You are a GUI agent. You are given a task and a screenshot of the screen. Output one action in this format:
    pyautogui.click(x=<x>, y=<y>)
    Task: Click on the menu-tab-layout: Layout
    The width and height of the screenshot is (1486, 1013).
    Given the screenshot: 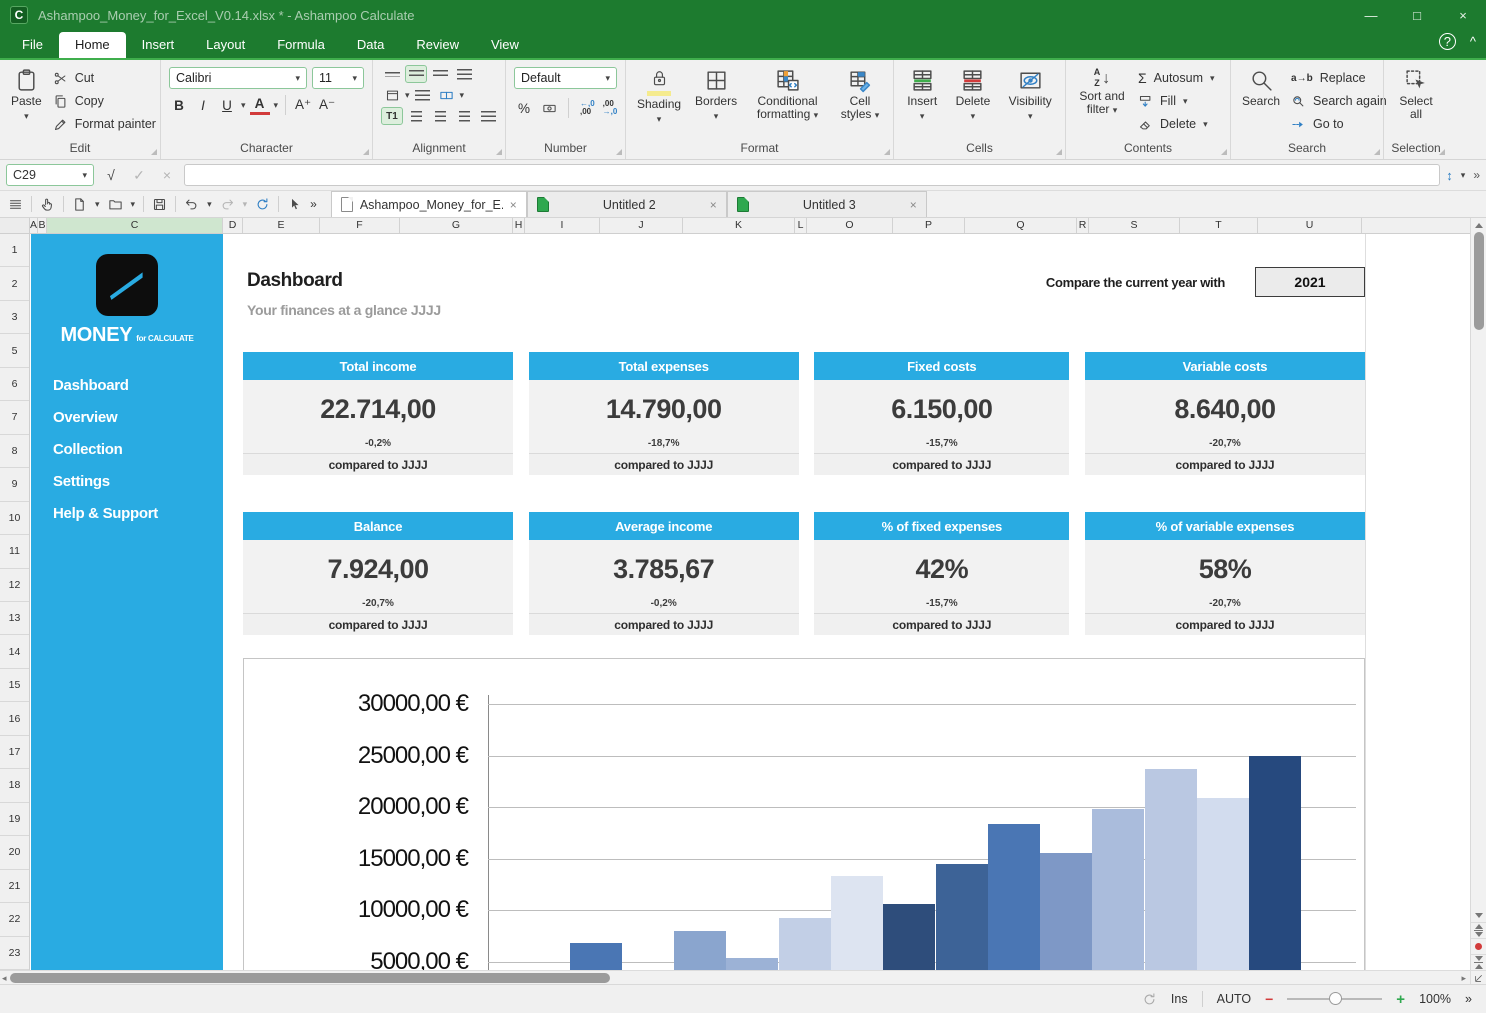 What is the action you would take?
    pyautogui.click(x=226, y=44)
    